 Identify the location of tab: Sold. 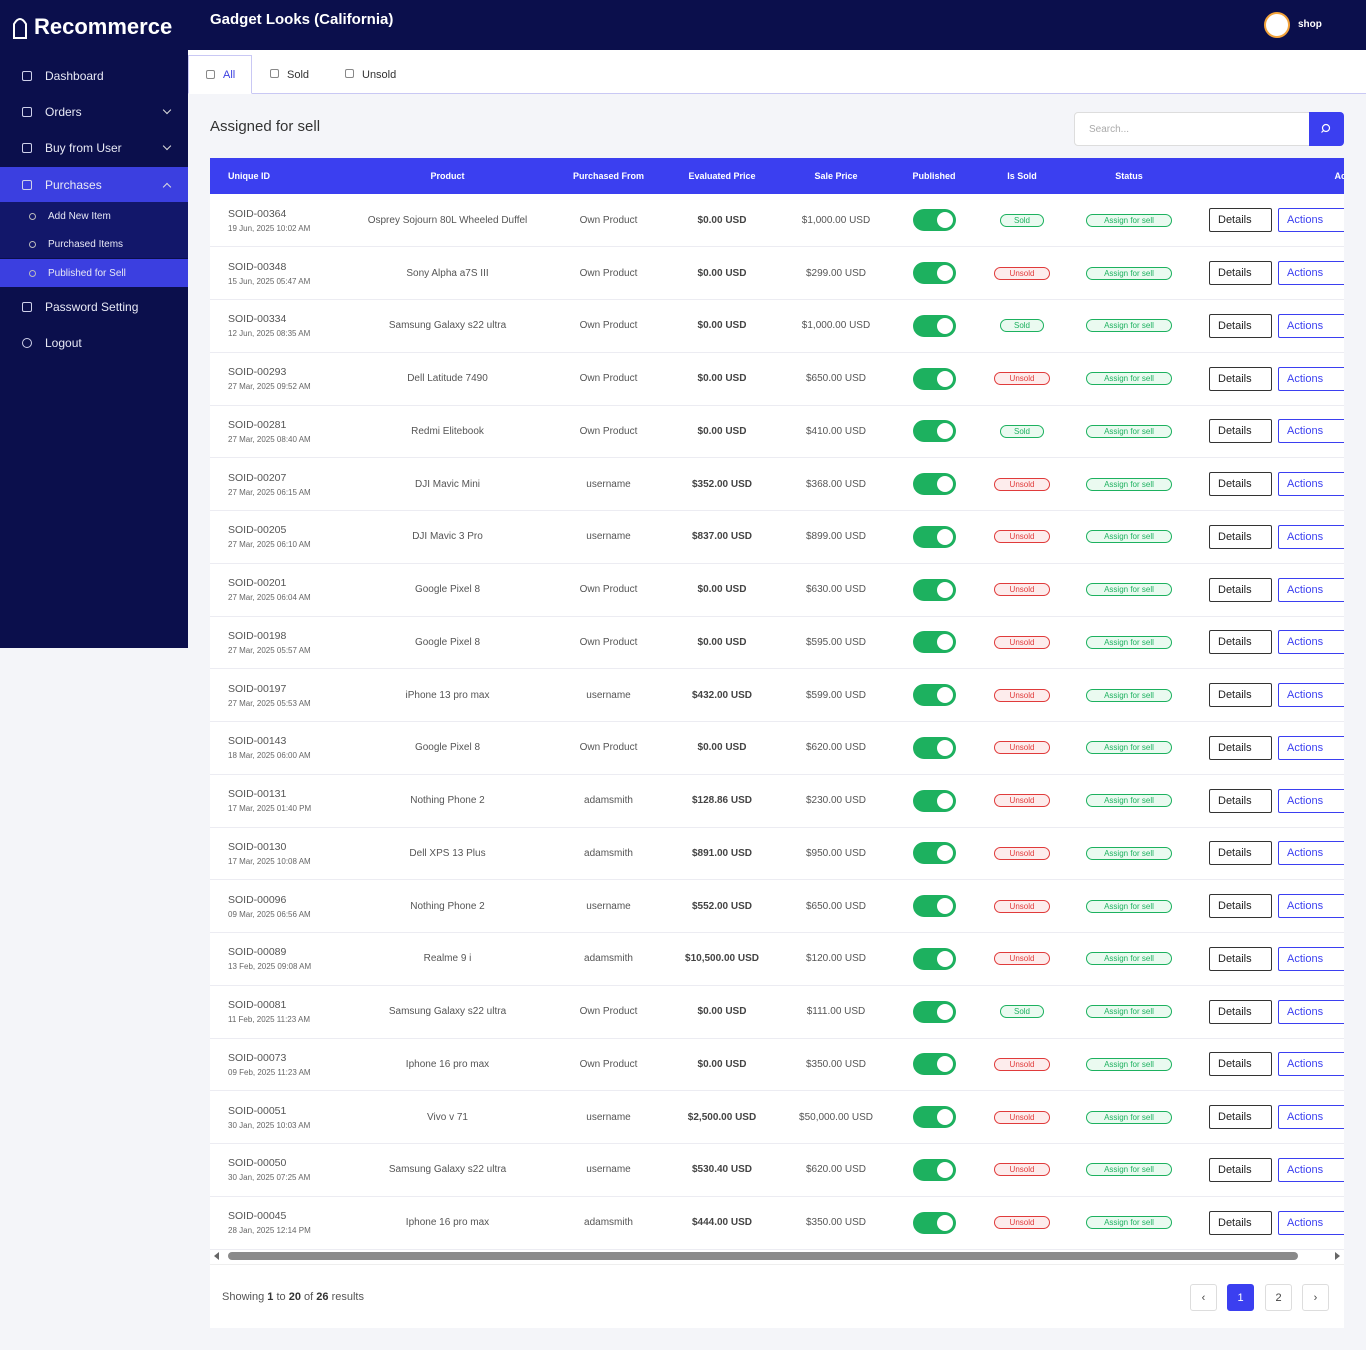
(288, 74).